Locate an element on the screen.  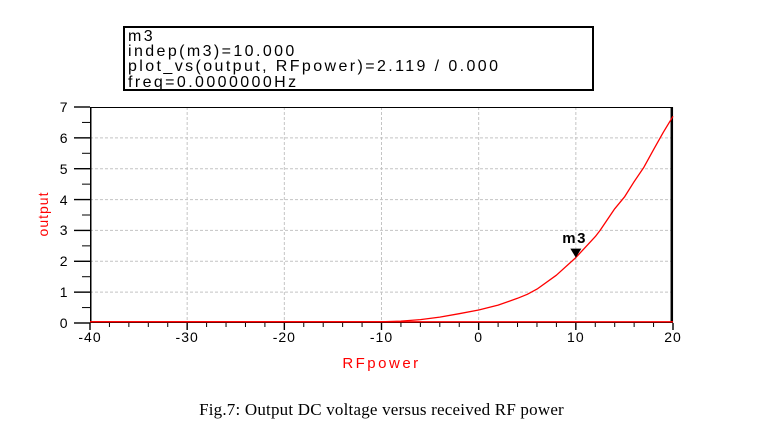
y-tick-label: 7 is located at coordinates (63, 107).